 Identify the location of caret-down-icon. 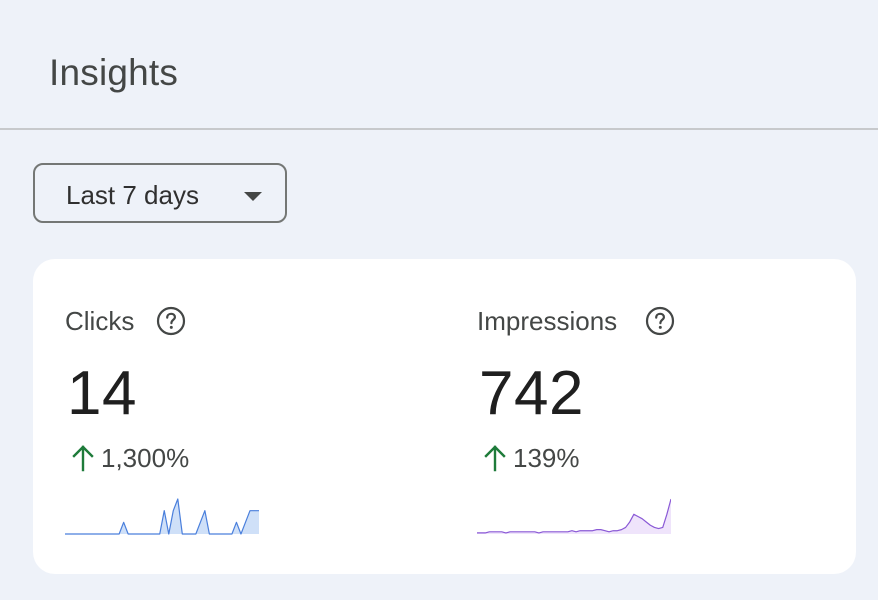
(253, 196).